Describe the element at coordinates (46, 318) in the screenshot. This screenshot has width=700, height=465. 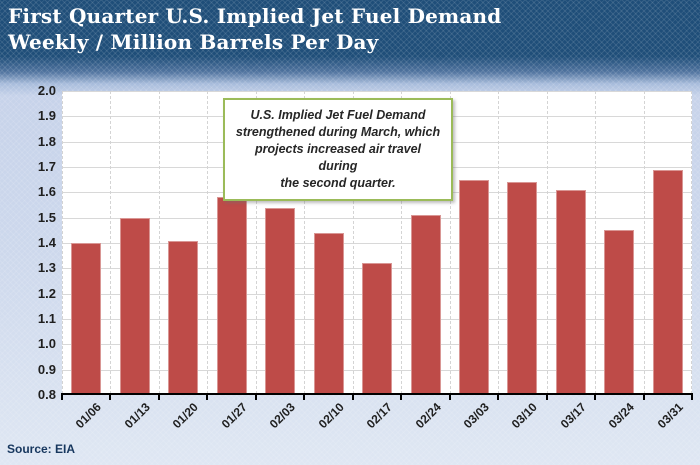
I see `y-tick-label: 1.1` at that location.